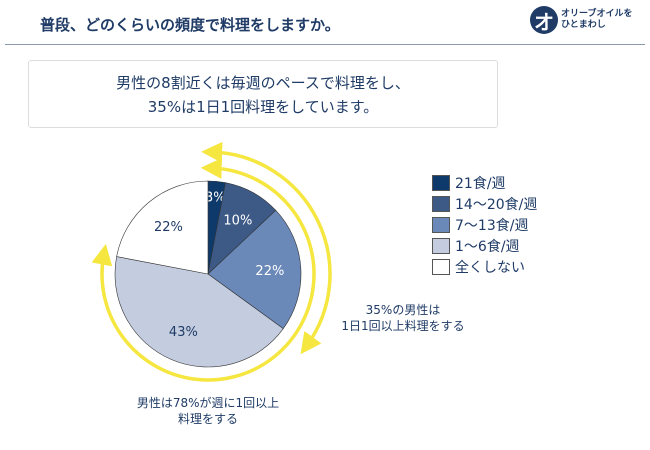 The height and width of the screenshot is (450, 650). Describe the element at coordinates (237, 221) in the screenshot. I see `slice-label: 10%` at that location.